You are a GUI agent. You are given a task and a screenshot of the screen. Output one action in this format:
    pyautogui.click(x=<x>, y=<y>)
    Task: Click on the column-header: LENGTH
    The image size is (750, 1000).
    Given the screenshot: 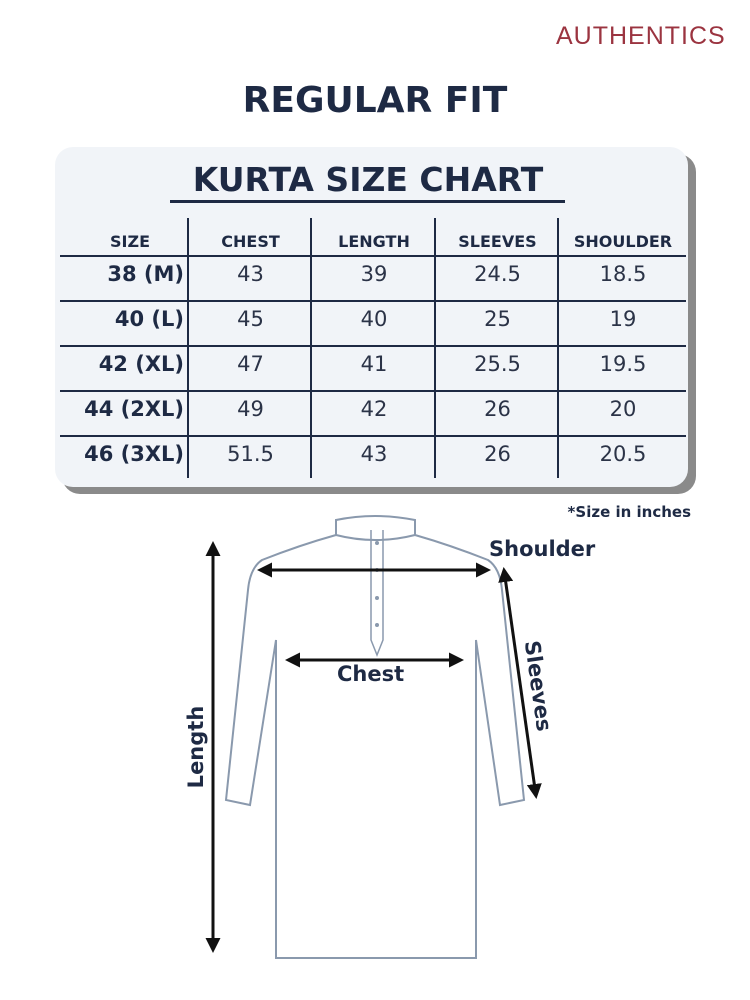 What is the action you would take?
    pyautogui.click(x=374, y=241)
    